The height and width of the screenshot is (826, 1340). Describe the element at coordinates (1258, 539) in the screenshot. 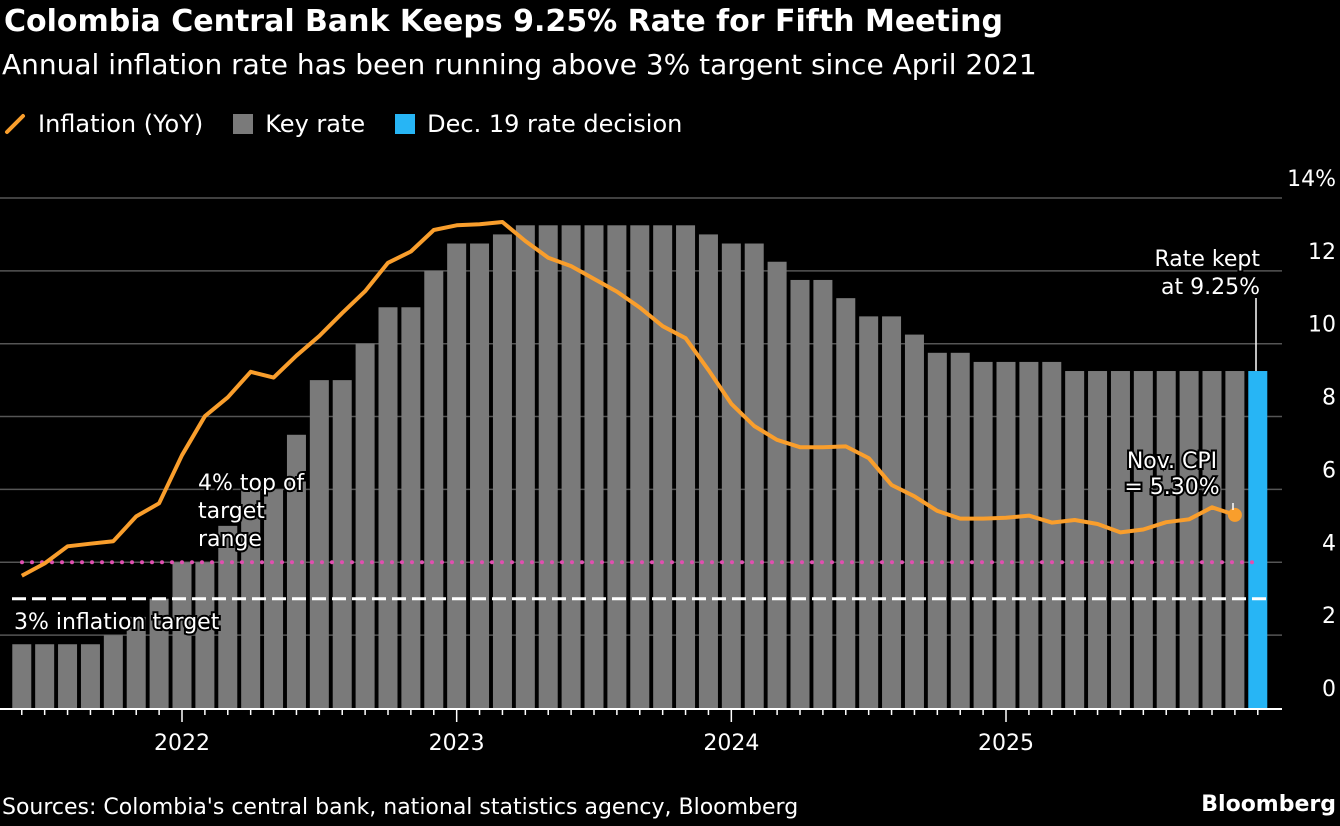

I see `decision-bar` at that location.